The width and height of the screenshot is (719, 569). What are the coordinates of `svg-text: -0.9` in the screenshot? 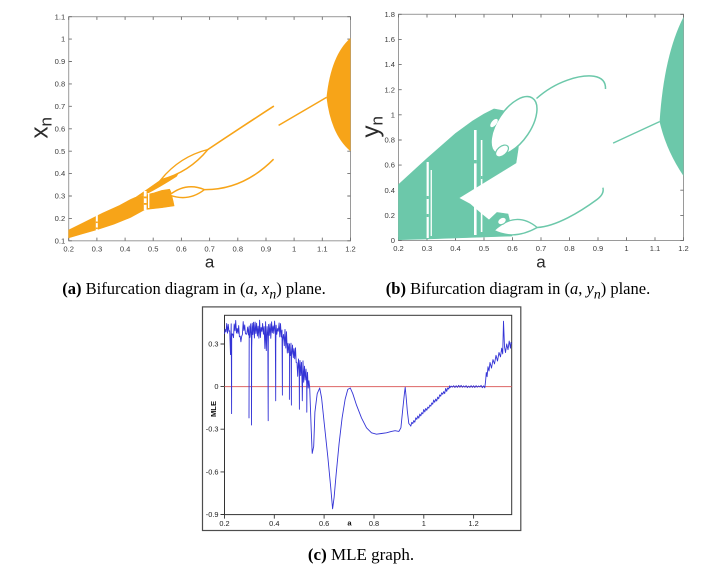 It's located at (212, 514).